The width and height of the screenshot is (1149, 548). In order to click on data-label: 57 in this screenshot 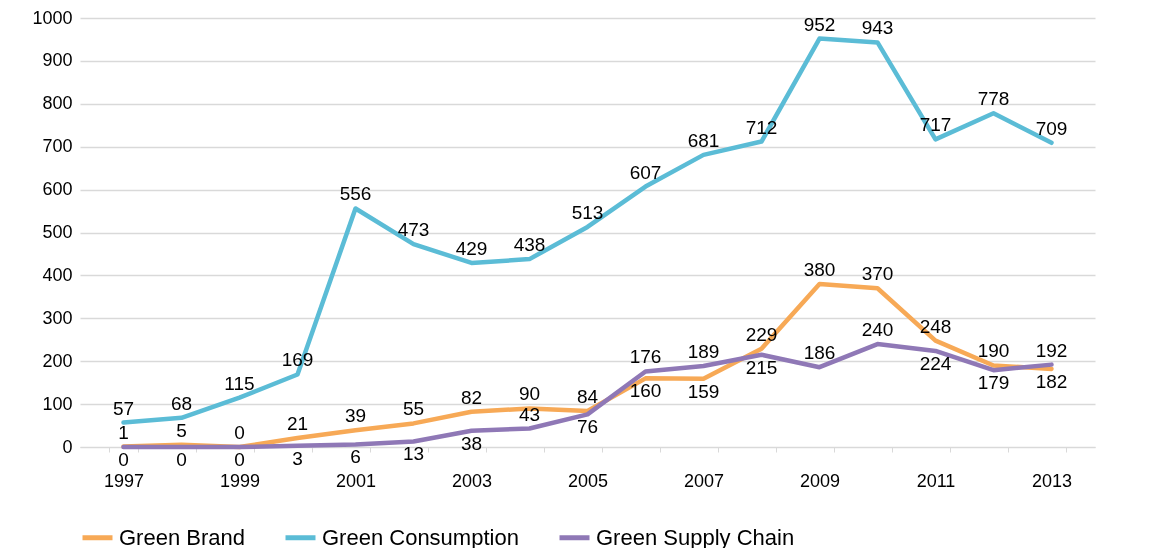, I will do `click(123, 408)`.